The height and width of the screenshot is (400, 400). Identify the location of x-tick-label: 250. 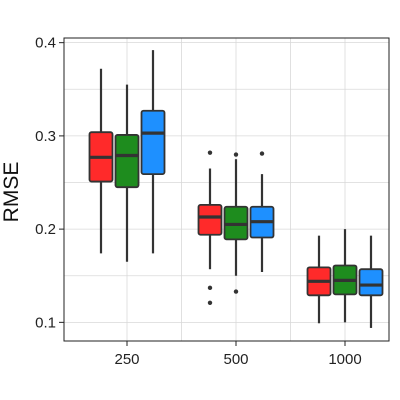
(126, 359).